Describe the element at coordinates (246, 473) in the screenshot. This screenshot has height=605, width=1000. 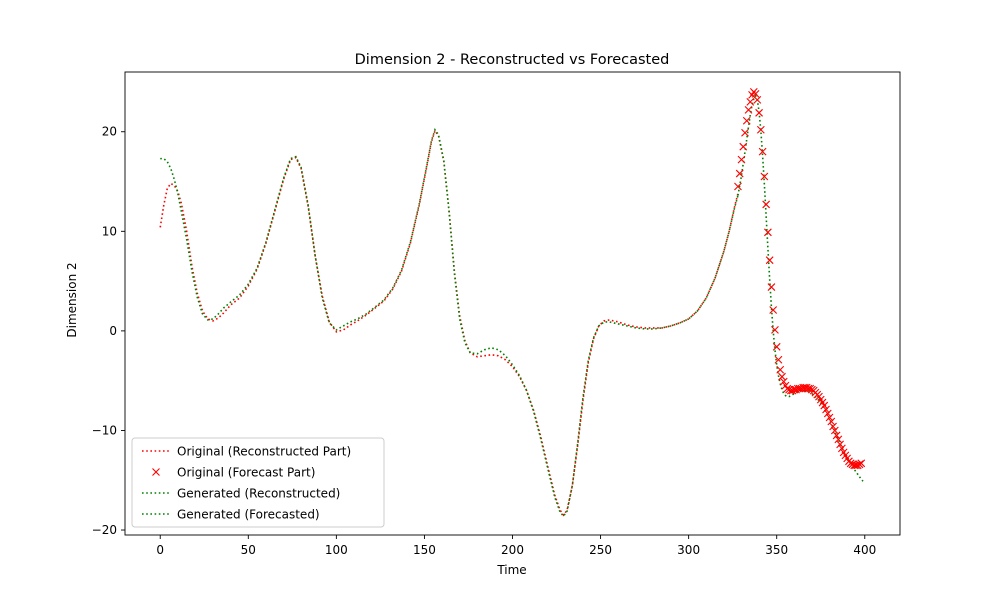
I see `legend-entry-label: Original (Forecast Part)` at that location.